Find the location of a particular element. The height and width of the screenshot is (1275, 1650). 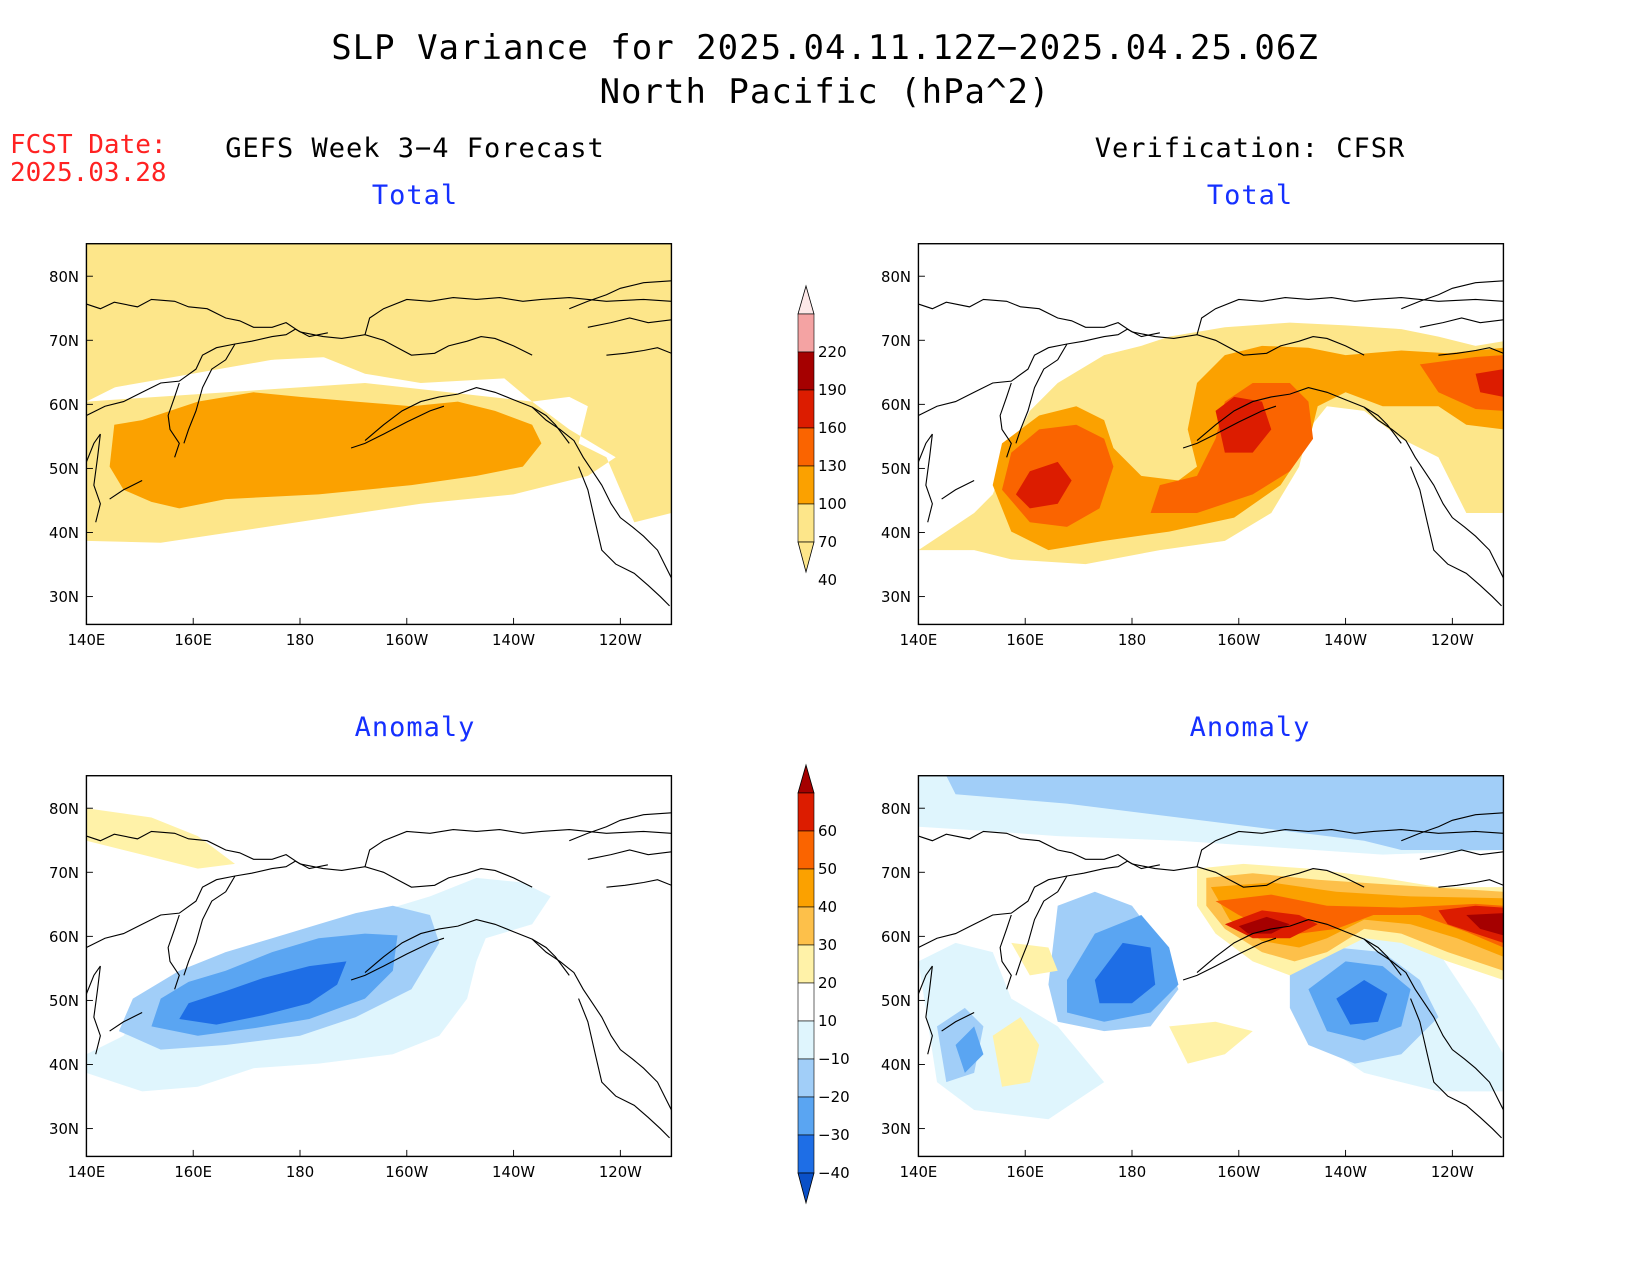

panel-title-bottom-right: Anomaly is located at coordinates (1250, 727).